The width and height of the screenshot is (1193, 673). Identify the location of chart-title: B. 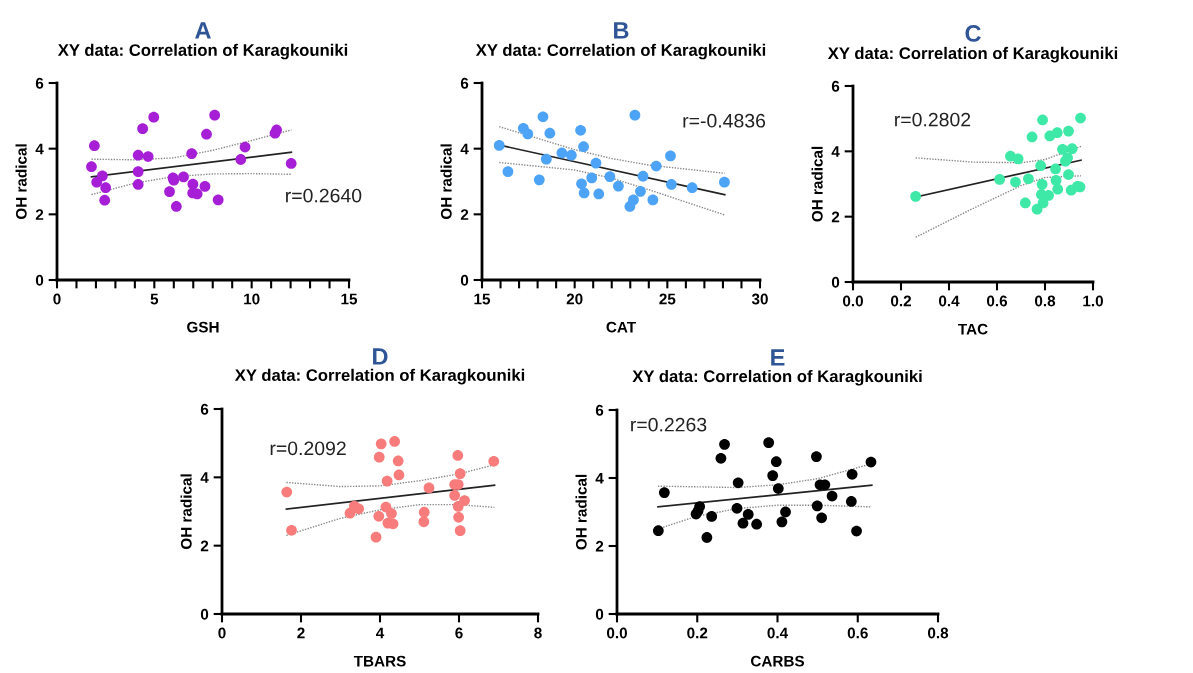
(621, 30).